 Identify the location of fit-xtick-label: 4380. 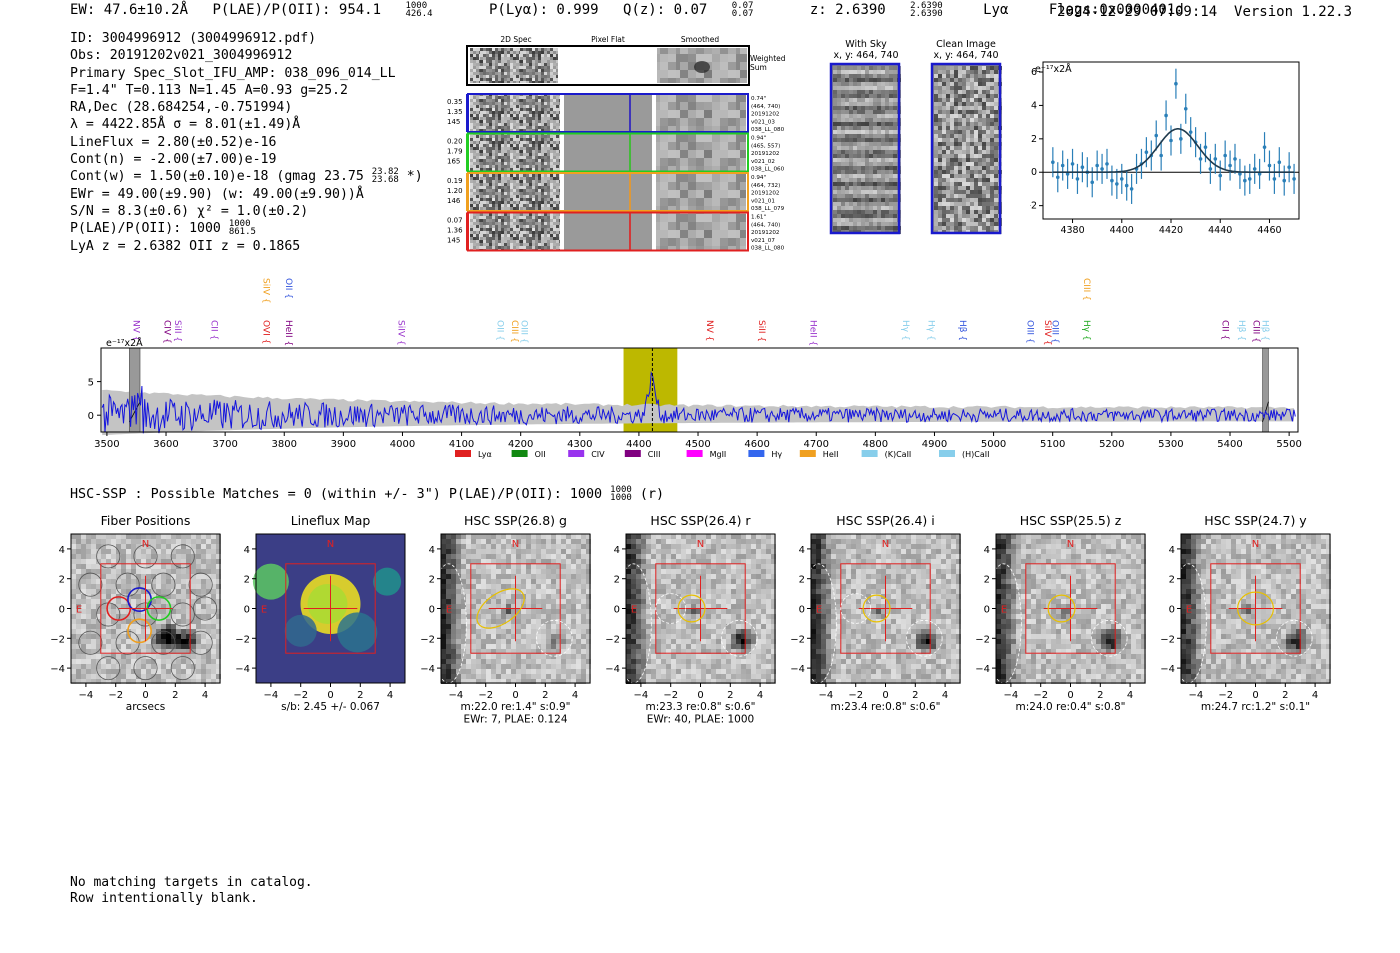
(1072, 230).